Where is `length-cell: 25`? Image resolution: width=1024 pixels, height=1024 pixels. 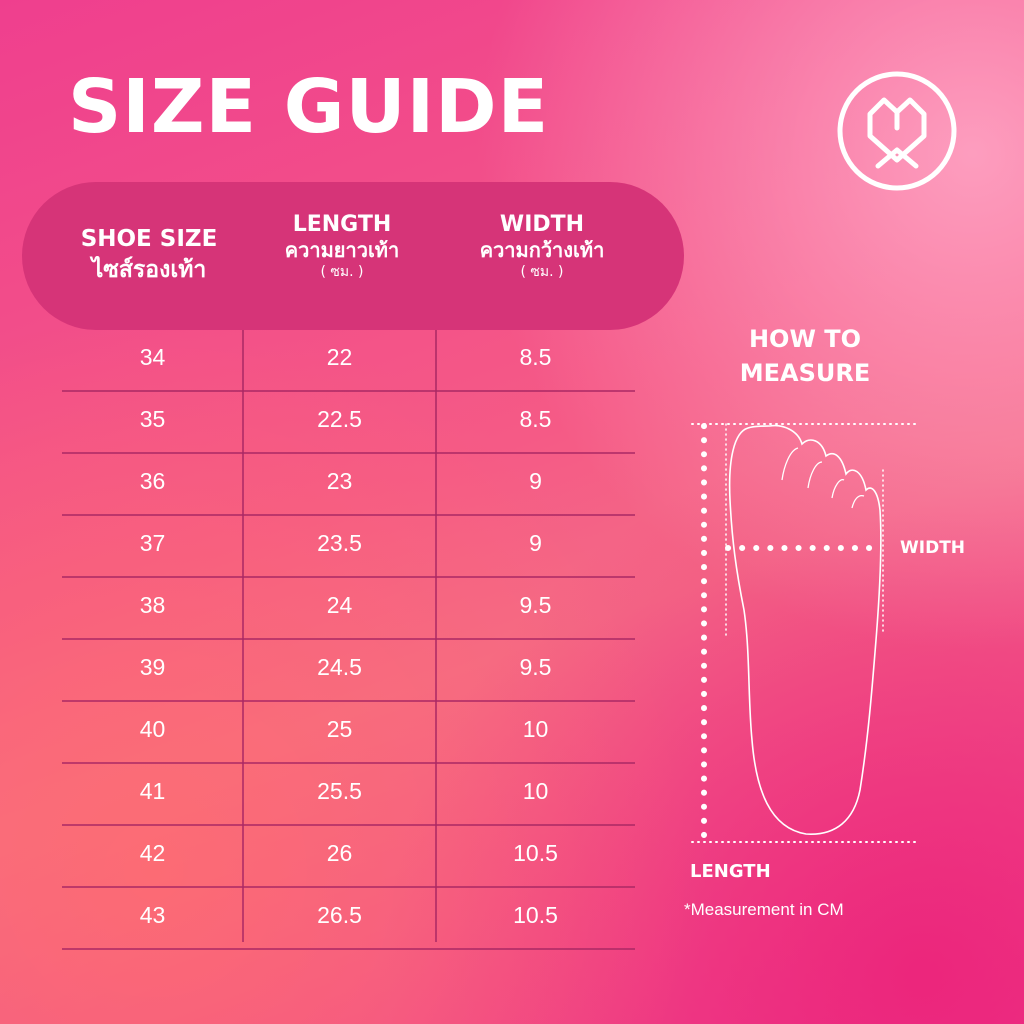
length-cell: 25 is located at coordinates (339, 729).